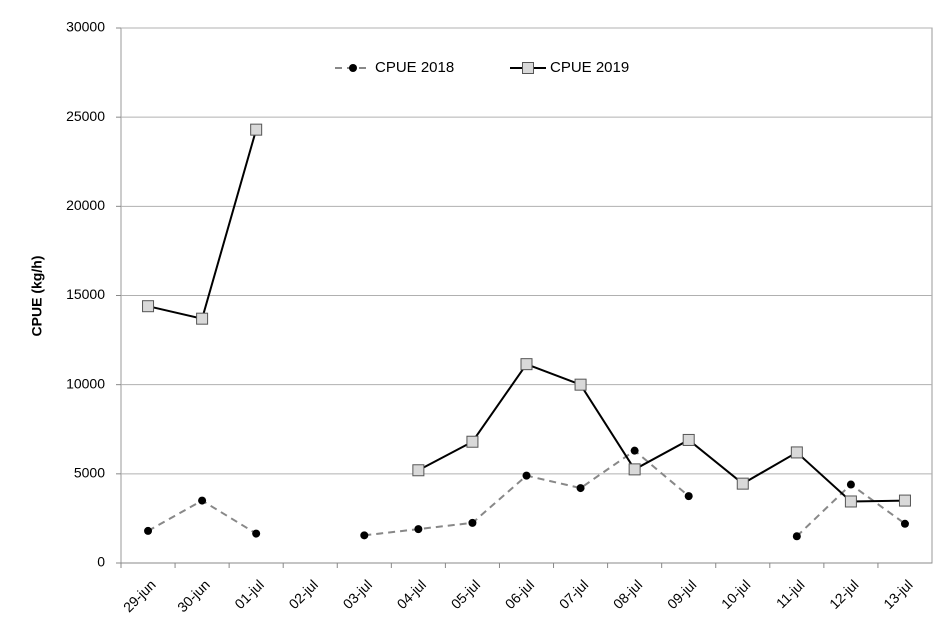 This screenshot has height=626, width=937. Describe the element at coordinates (790, 593) in the screenshot. I see `x-tick-label: 11-jul` at that location.